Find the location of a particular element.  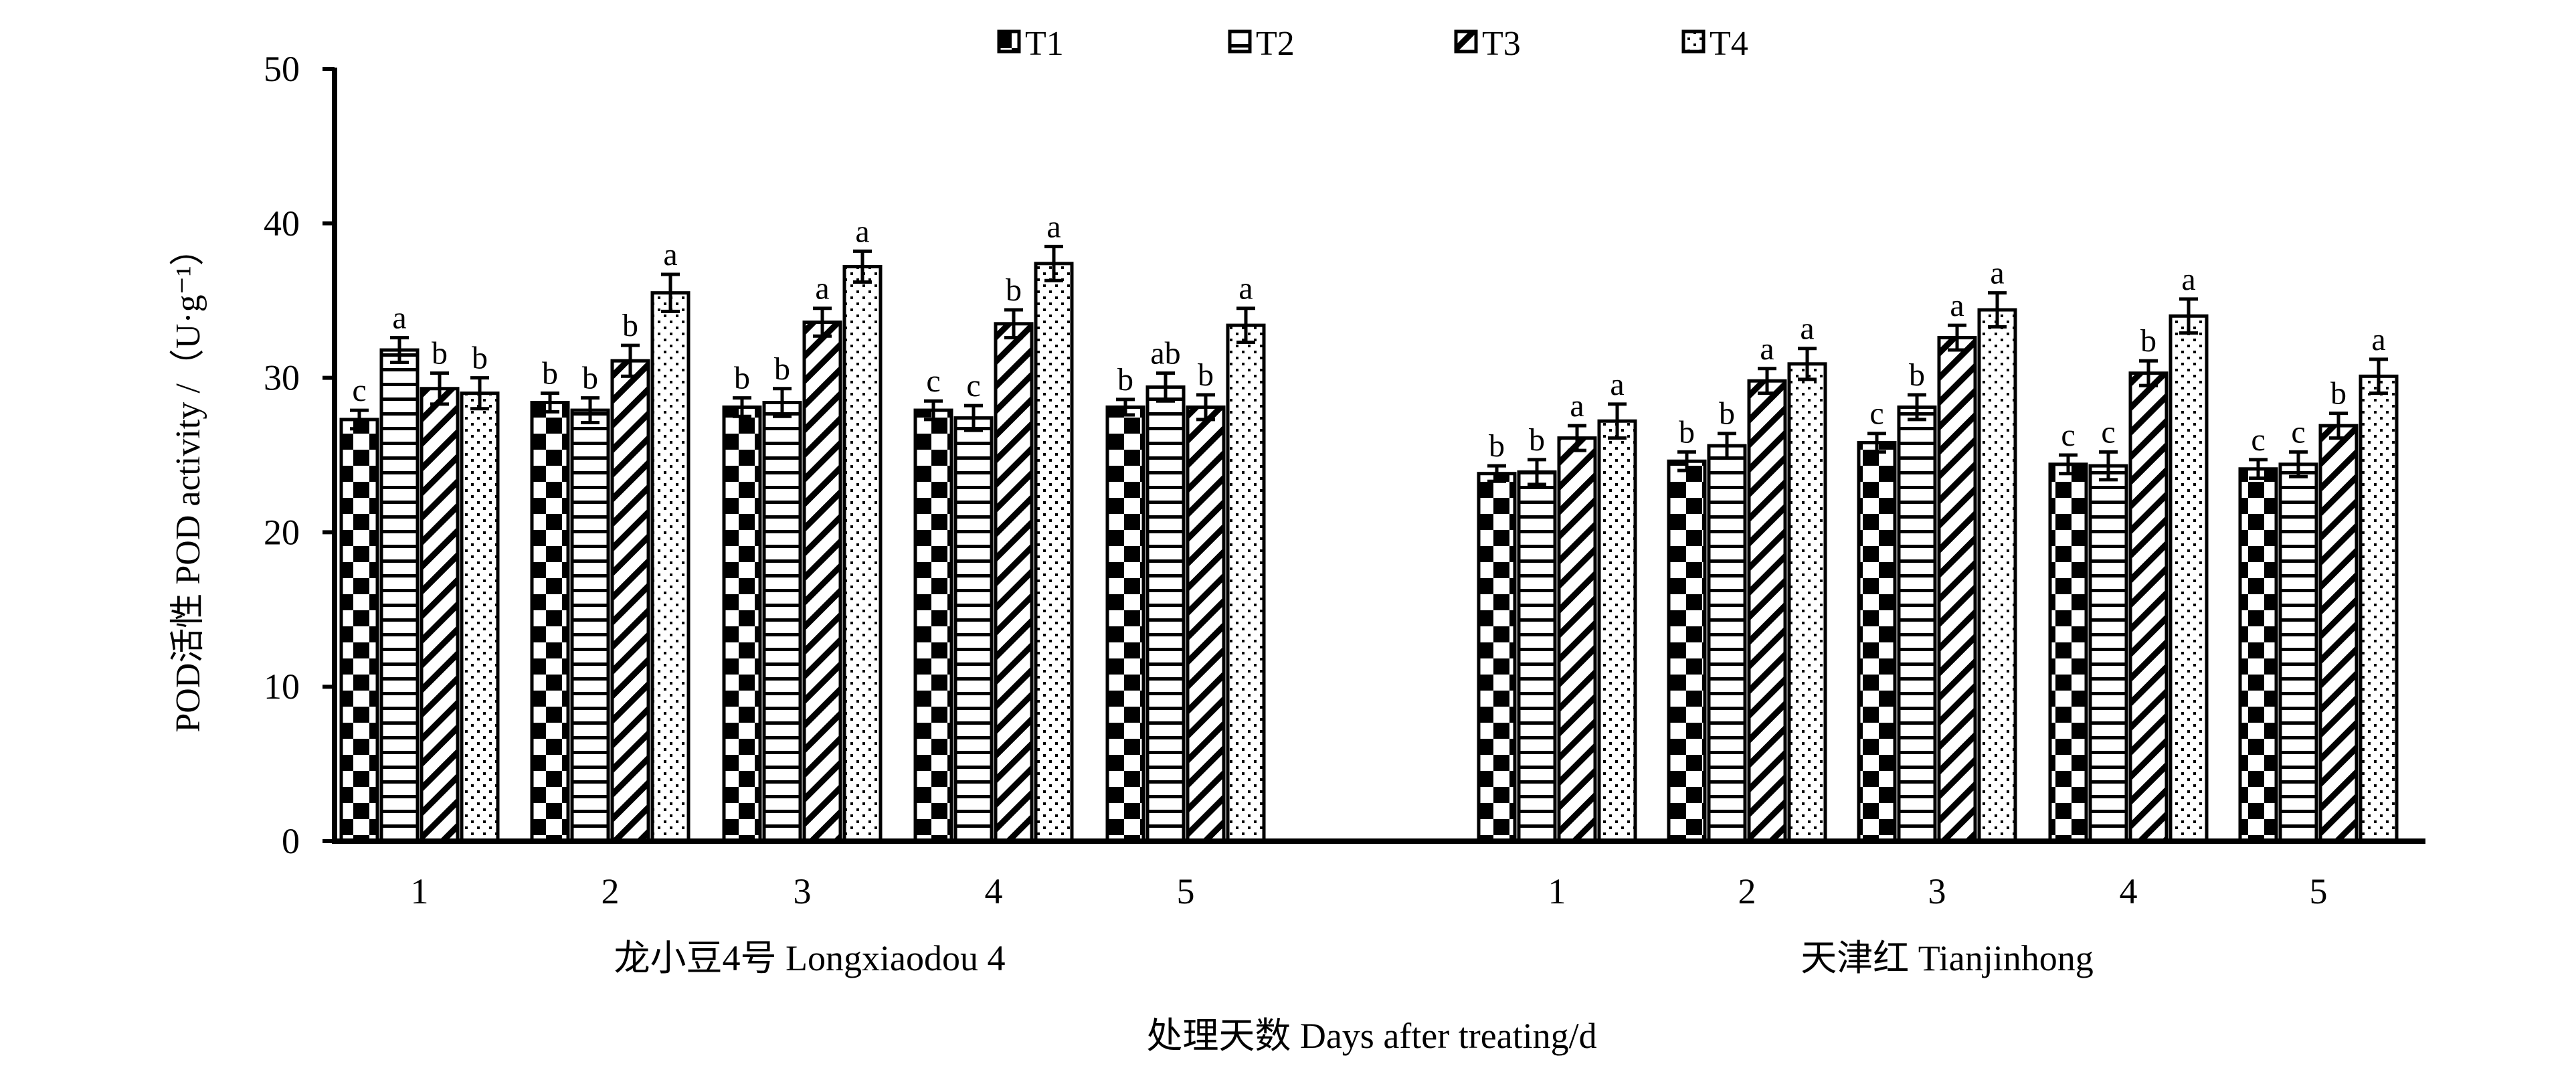

legend-swatch-t1 is located at coordinates (1009, 42).